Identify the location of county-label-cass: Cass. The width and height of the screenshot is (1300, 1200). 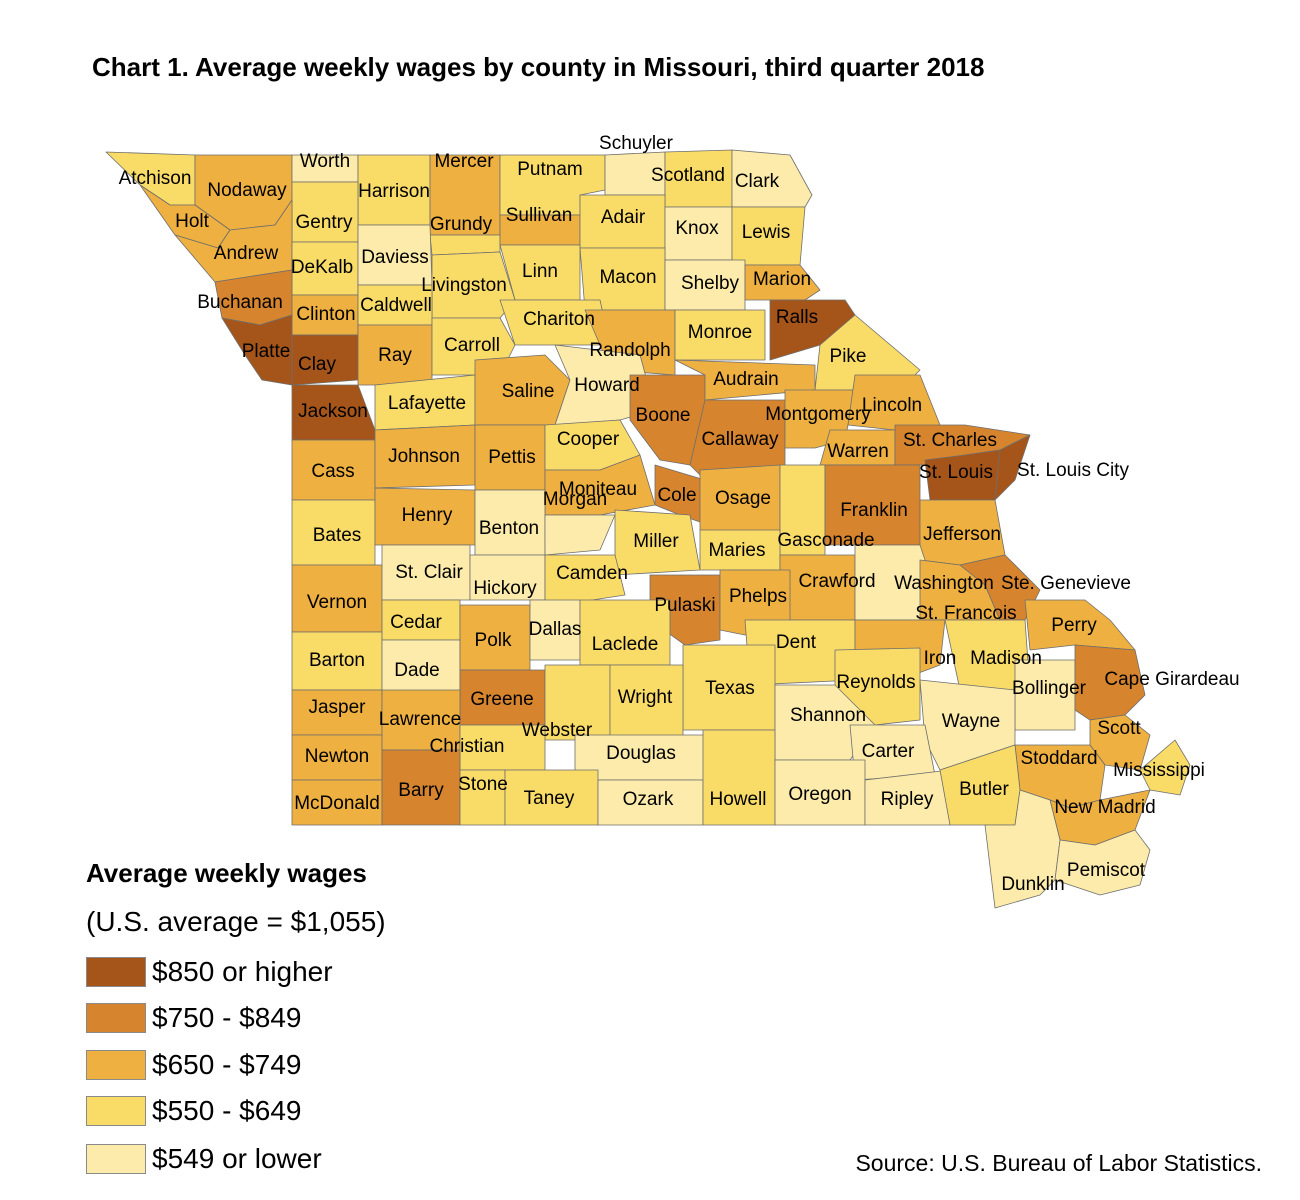
(332, 471).